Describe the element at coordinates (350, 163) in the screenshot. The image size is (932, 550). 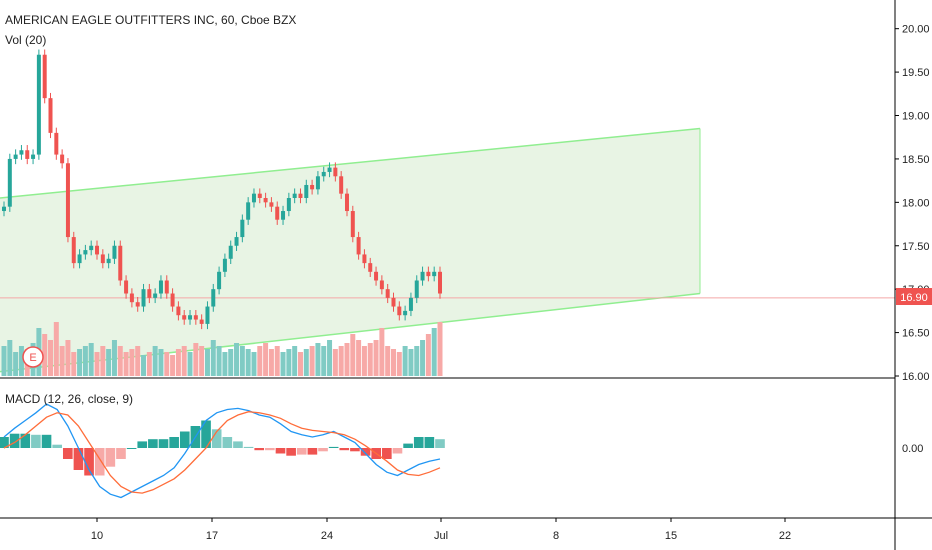
I see `channel-upper-line` at that location.